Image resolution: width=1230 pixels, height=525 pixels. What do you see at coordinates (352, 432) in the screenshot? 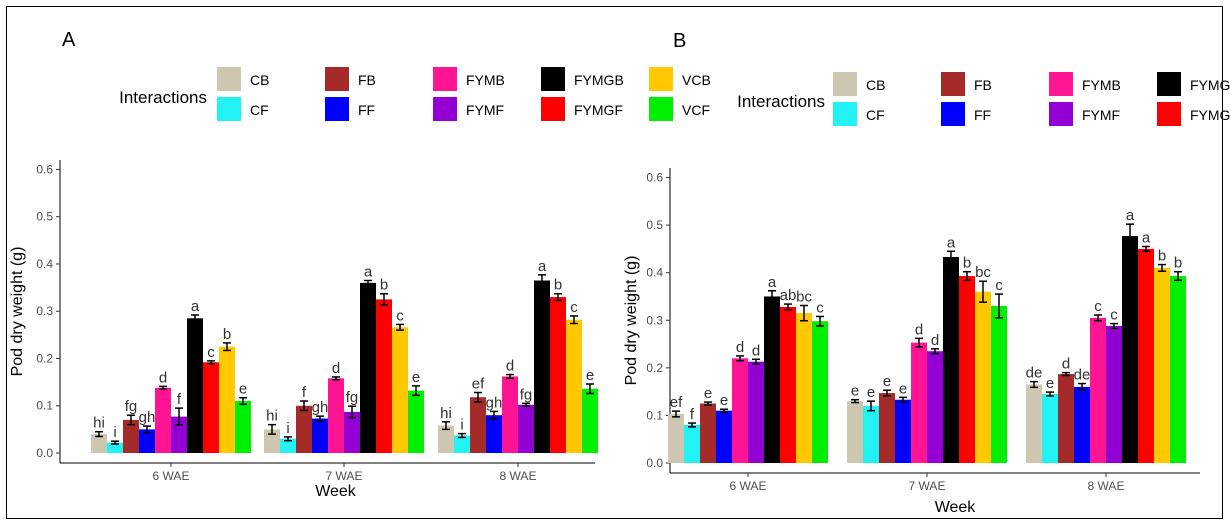
I see `bar-fymf-7-wae` at bounding box center [352, 432].